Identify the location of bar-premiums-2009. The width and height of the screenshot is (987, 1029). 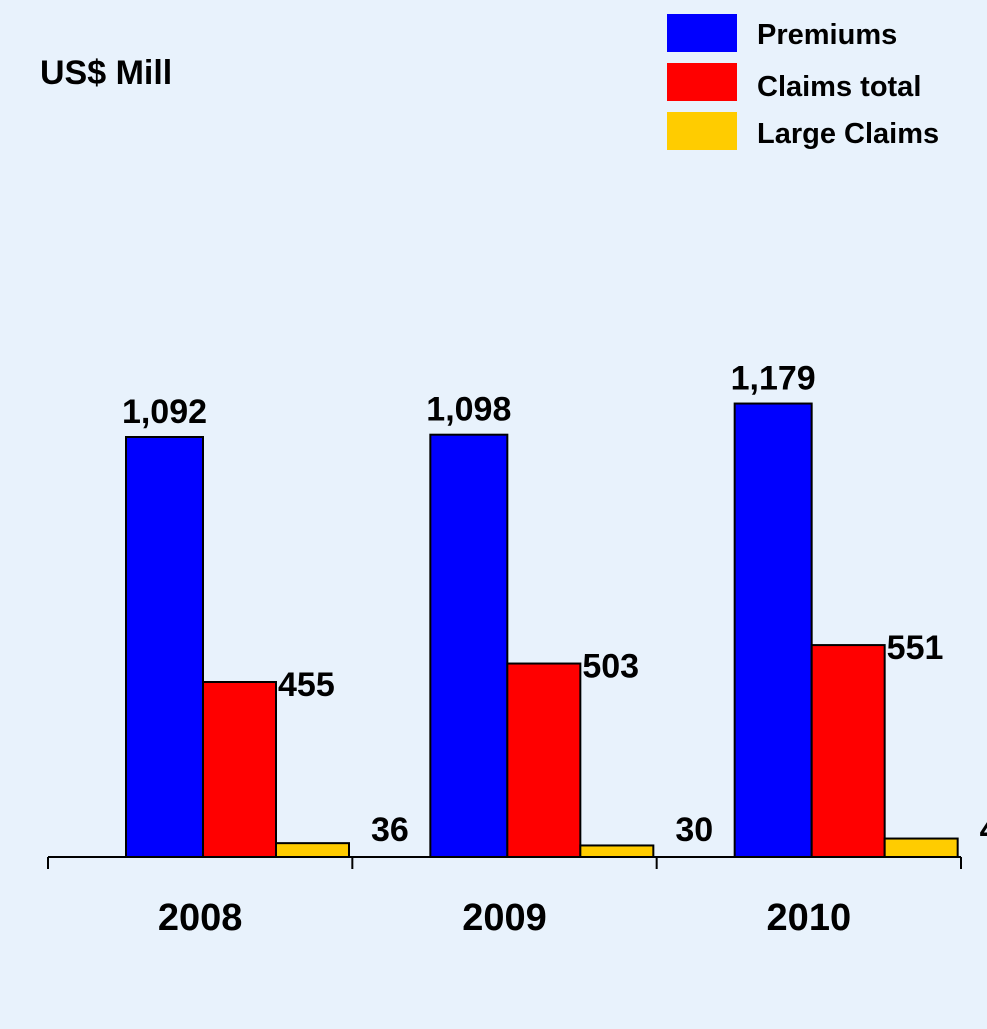
(469, 645).